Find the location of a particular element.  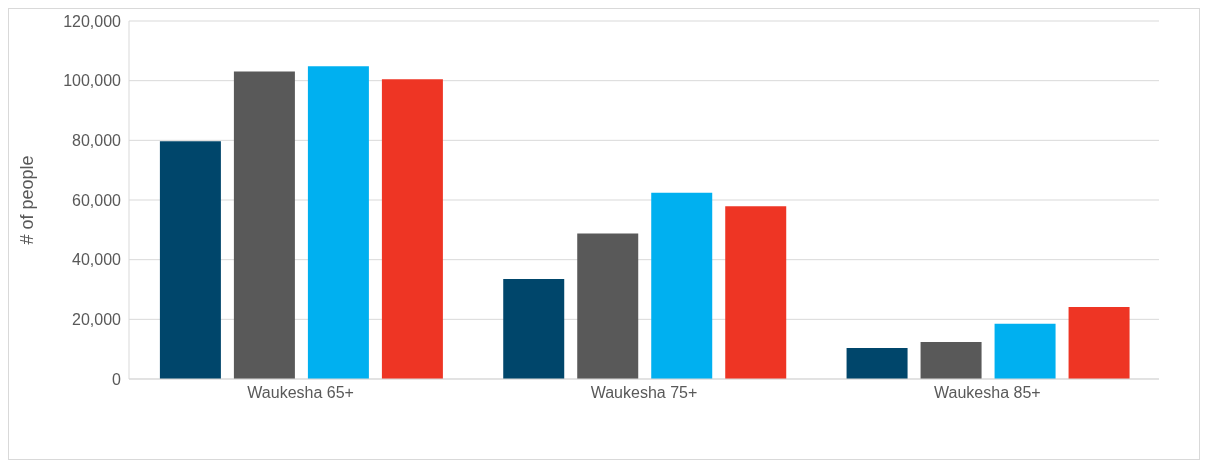

x-tick-label: Waukesha 85+ is located at coordinates (987, 393).